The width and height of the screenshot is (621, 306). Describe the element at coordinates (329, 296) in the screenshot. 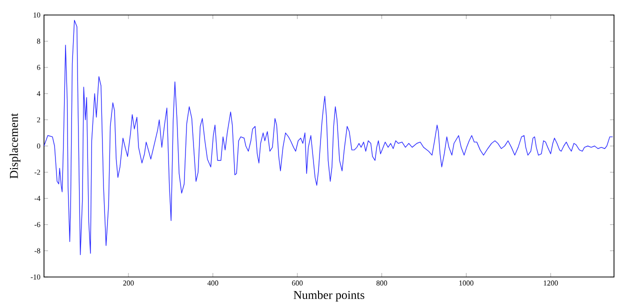

I see `x-axis-title: Number points` at that location.